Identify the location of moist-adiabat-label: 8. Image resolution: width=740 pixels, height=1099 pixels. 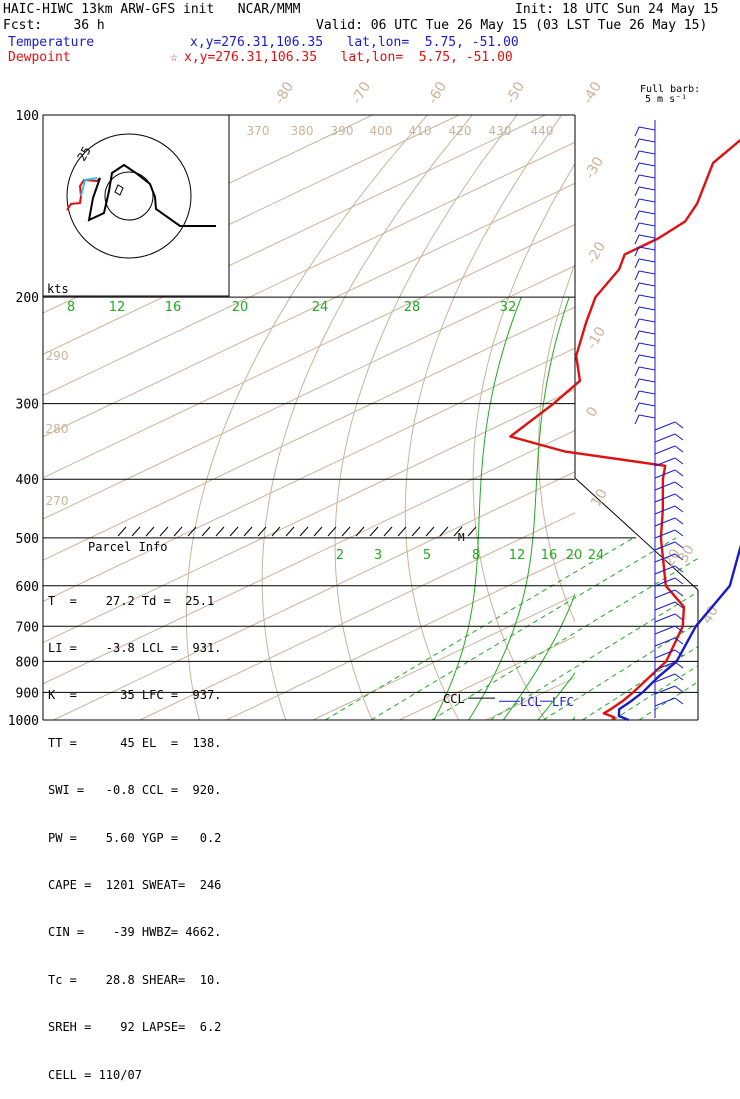
(71, 307).